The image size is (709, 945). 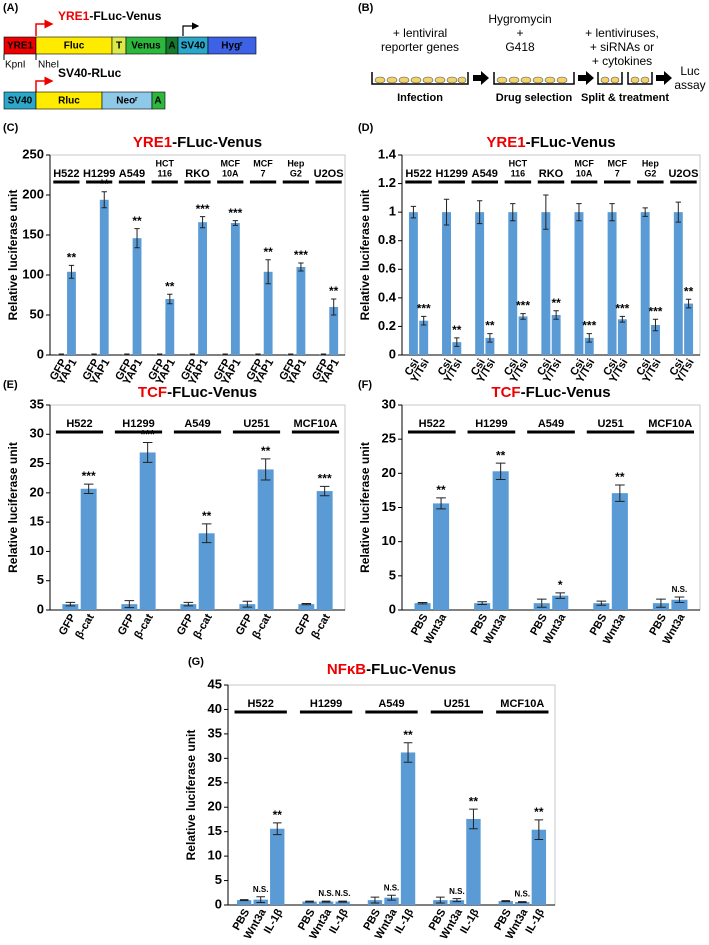 What do you see at coordinates (389, 506) in the screenshot?
I see `y-tick-label: 15` at bounding box center [389, 506].